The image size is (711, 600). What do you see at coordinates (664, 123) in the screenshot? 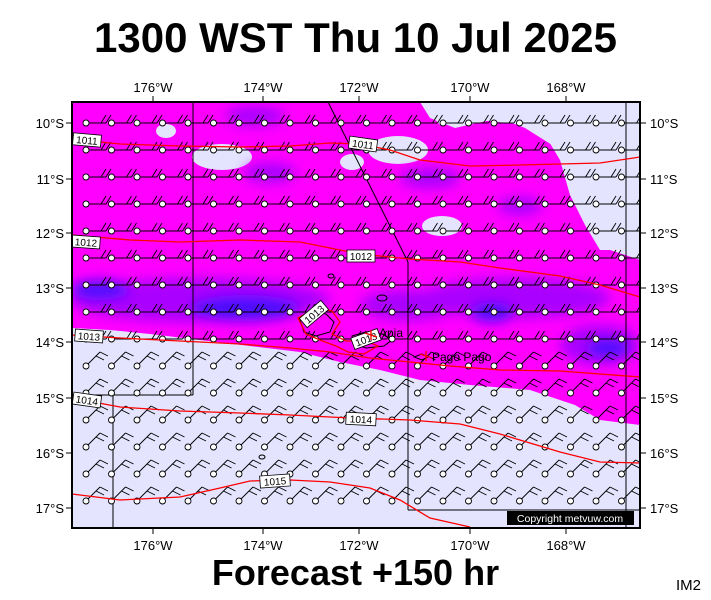
I see `lat-label: 10°S` at bounding box center [664, 123].